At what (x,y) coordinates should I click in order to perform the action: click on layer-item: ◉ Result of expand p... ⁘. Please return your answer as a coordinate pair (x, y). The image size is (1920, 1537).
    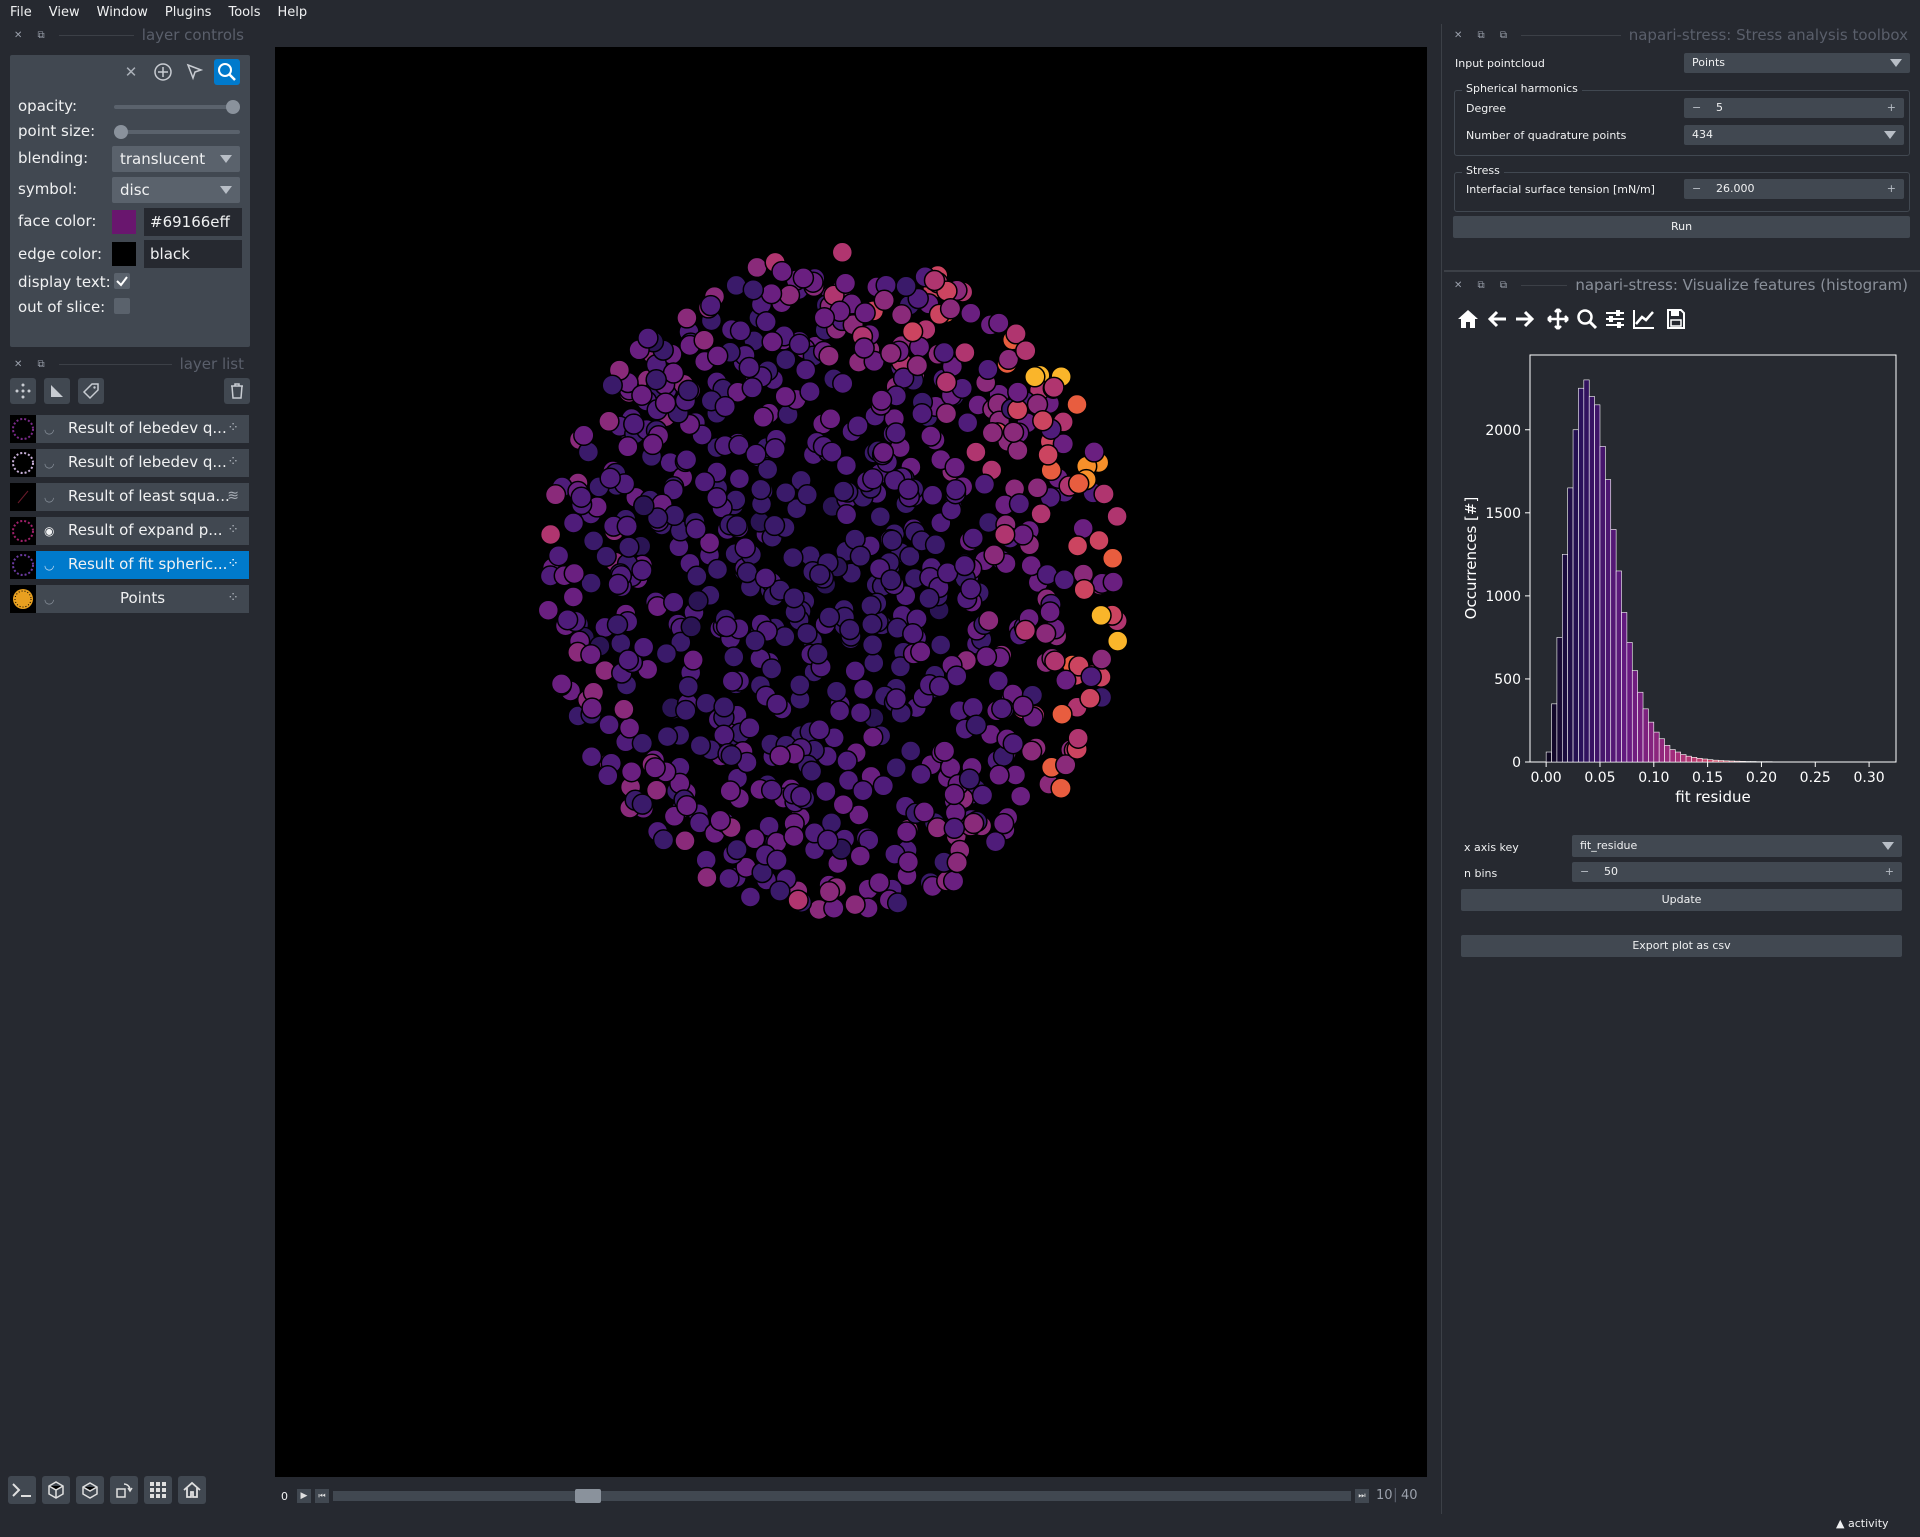
    Looking at the image, I should click on (129, 531).